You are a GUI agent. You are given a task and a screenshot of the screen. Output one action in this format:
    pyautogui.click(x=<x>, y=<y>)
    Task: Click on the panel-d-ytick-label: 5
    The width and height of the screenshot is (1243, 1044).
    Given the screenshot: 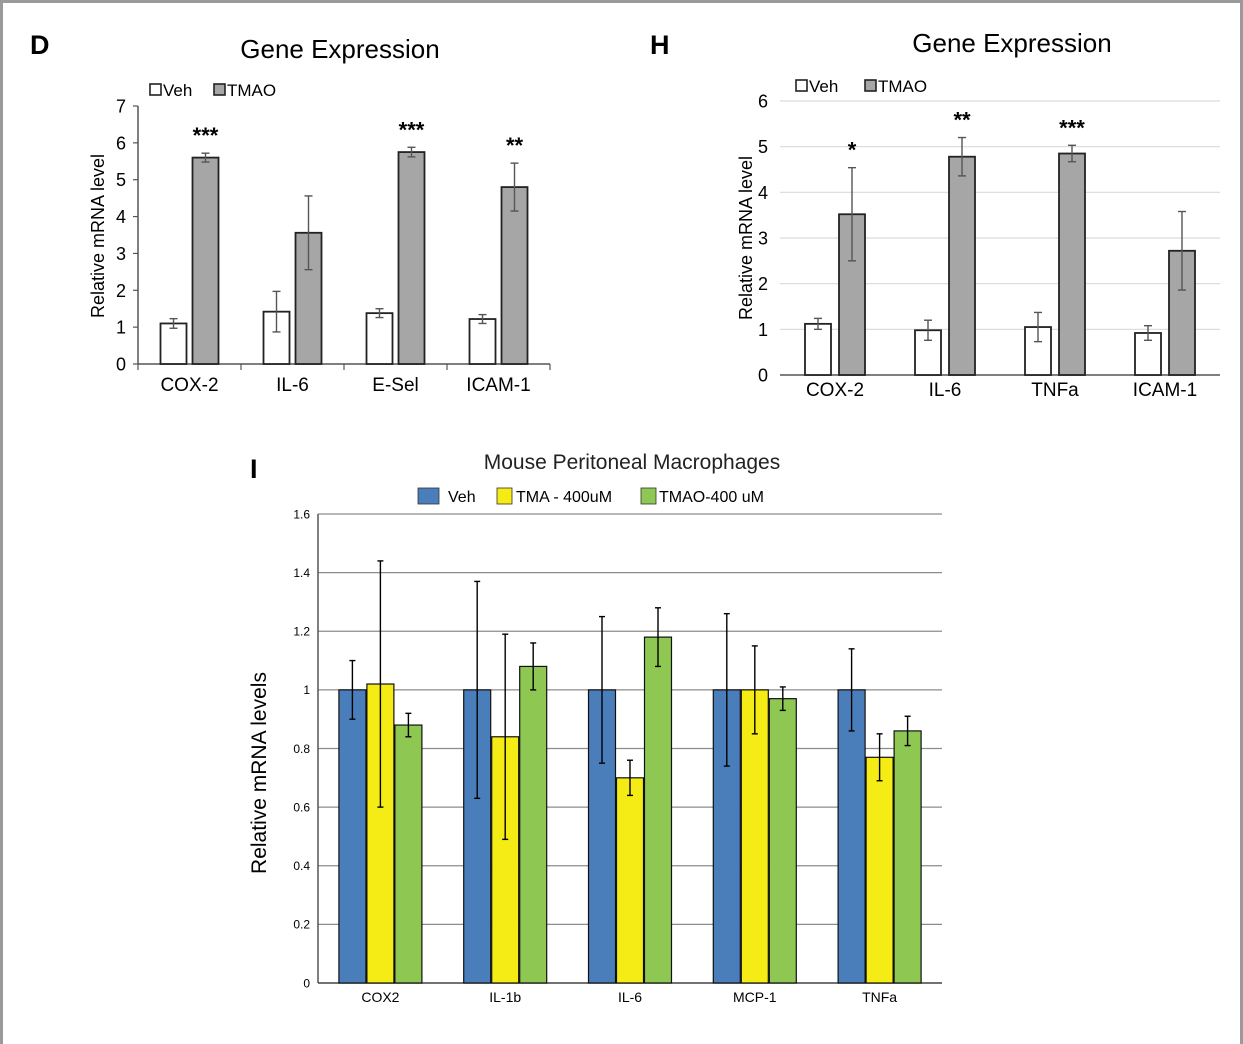 What is the action you would take?
    pyautogui.click(x=121, y=180)
    